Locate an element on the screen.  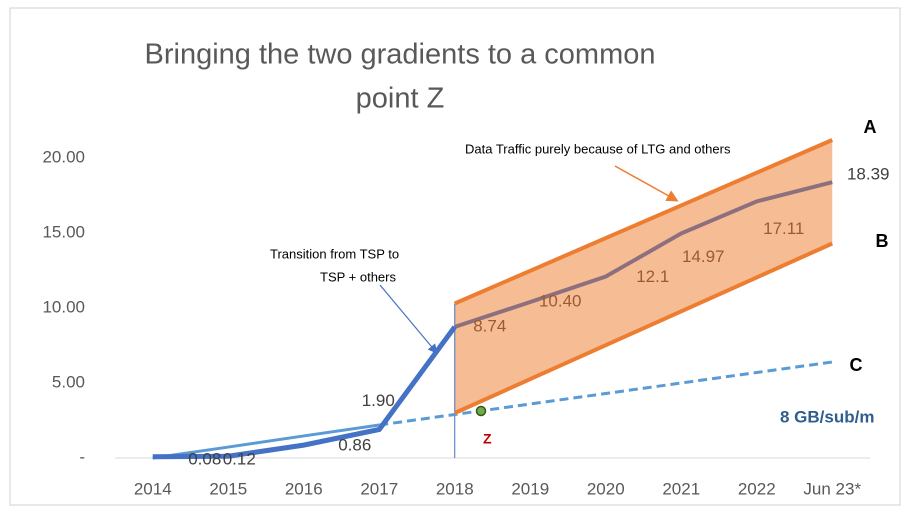
y-tick-label: 15.00 is located at coordinates (63, 231).